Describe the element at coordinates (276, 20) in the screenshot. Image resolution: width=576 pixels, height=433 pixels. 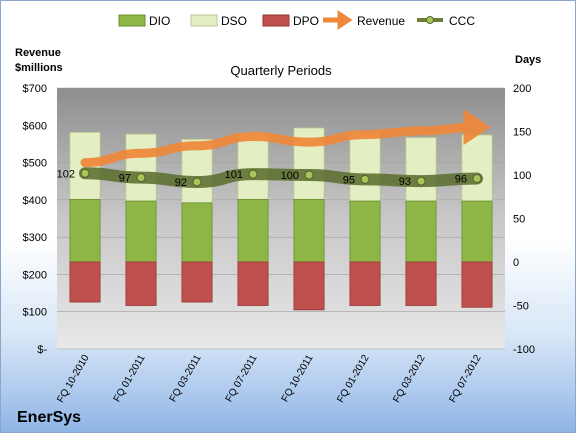
I see `legend-swatch-dpo` at that location.